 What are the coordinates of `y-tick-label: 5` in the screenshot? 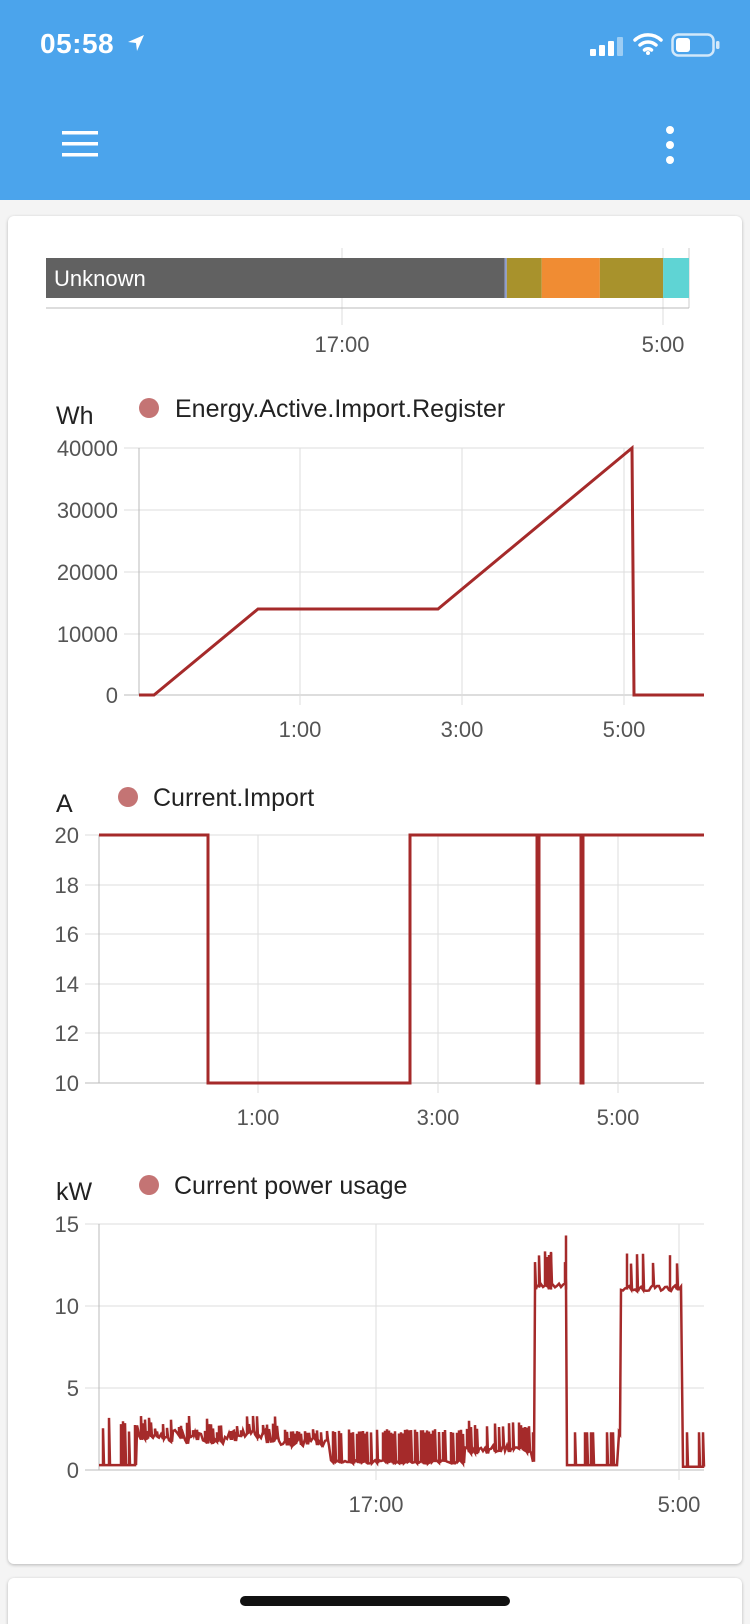 It's located at (73, 1388).